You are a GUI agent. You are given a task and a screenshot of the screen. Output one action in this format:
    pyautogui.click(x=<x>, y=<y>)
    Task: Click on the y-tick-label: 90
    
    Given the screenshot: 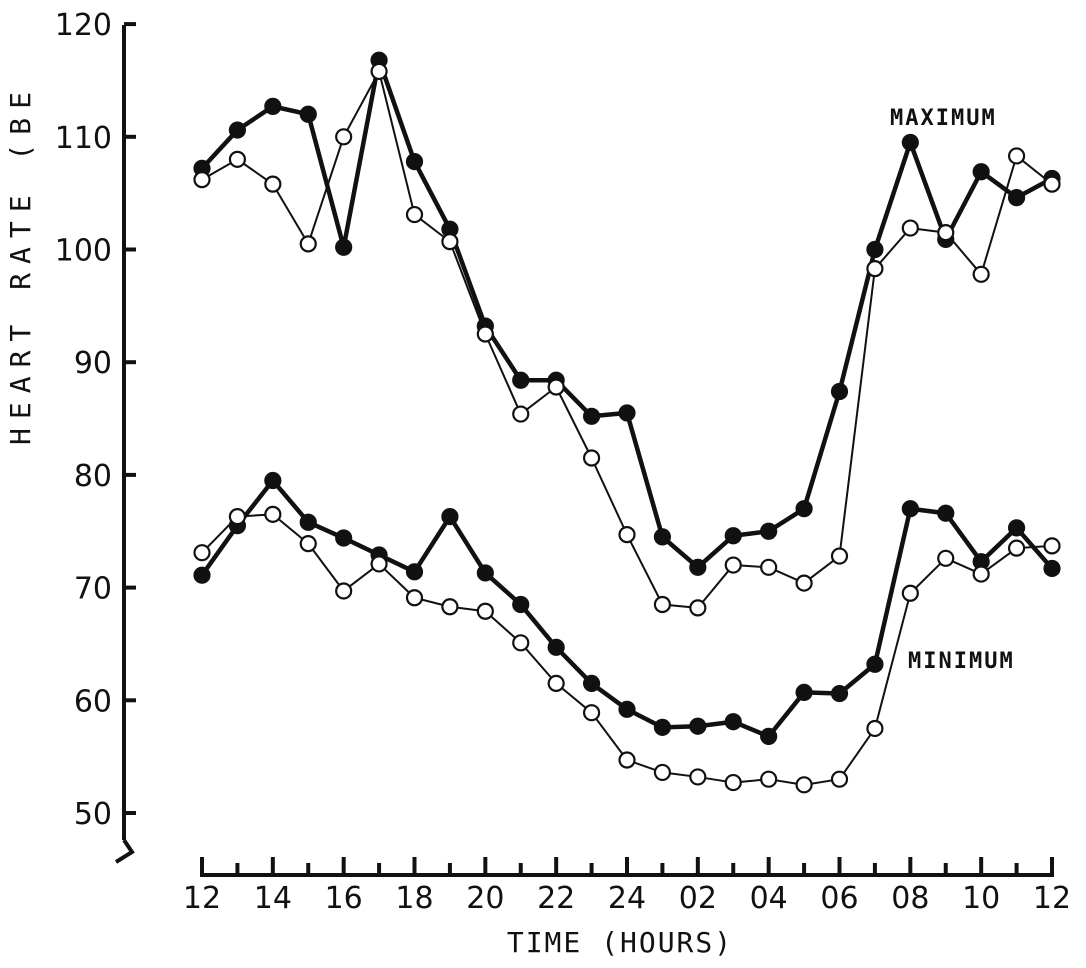 What is the action you would take?
    pyautogui.click(x=93, y=363)
    